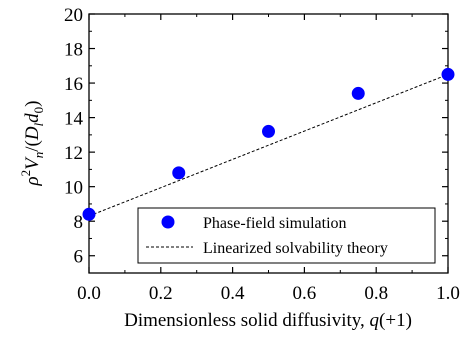 Image resolution: width=472 pixels, height=338 pixels. Describe the element at coordinates (73, 188) in the screenshot. I see `y-tick-label: 10` at that location.